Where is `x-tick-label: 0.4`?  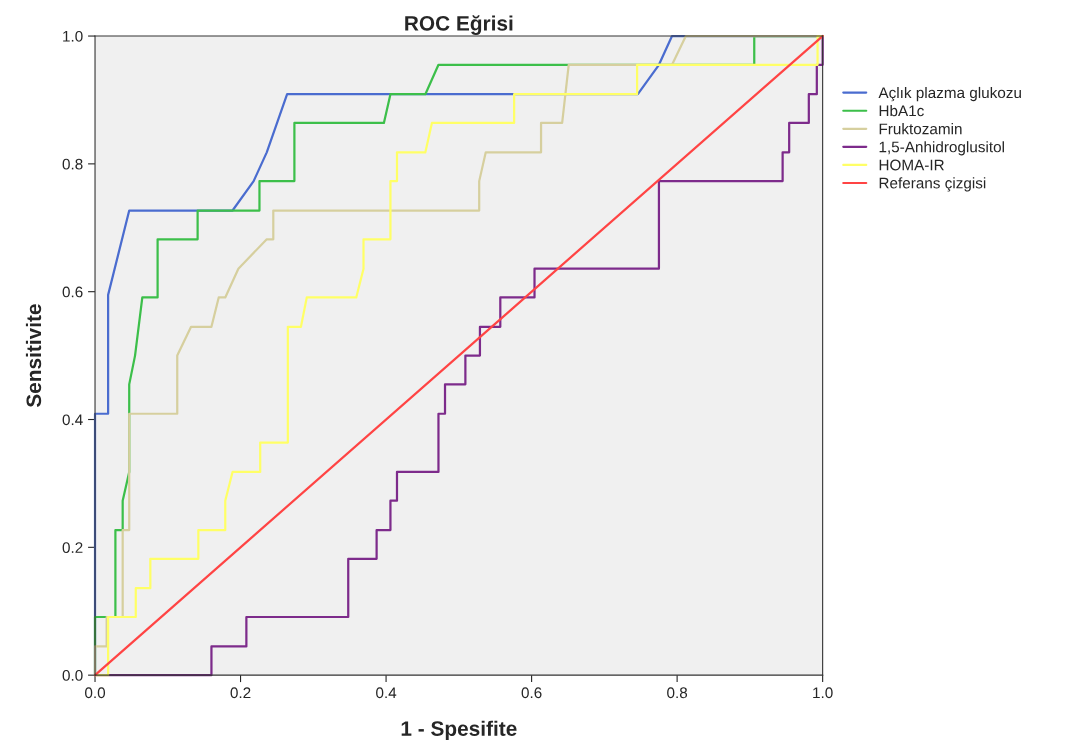 x-tick-label: 0.4 is located at coordinates (386, 693).